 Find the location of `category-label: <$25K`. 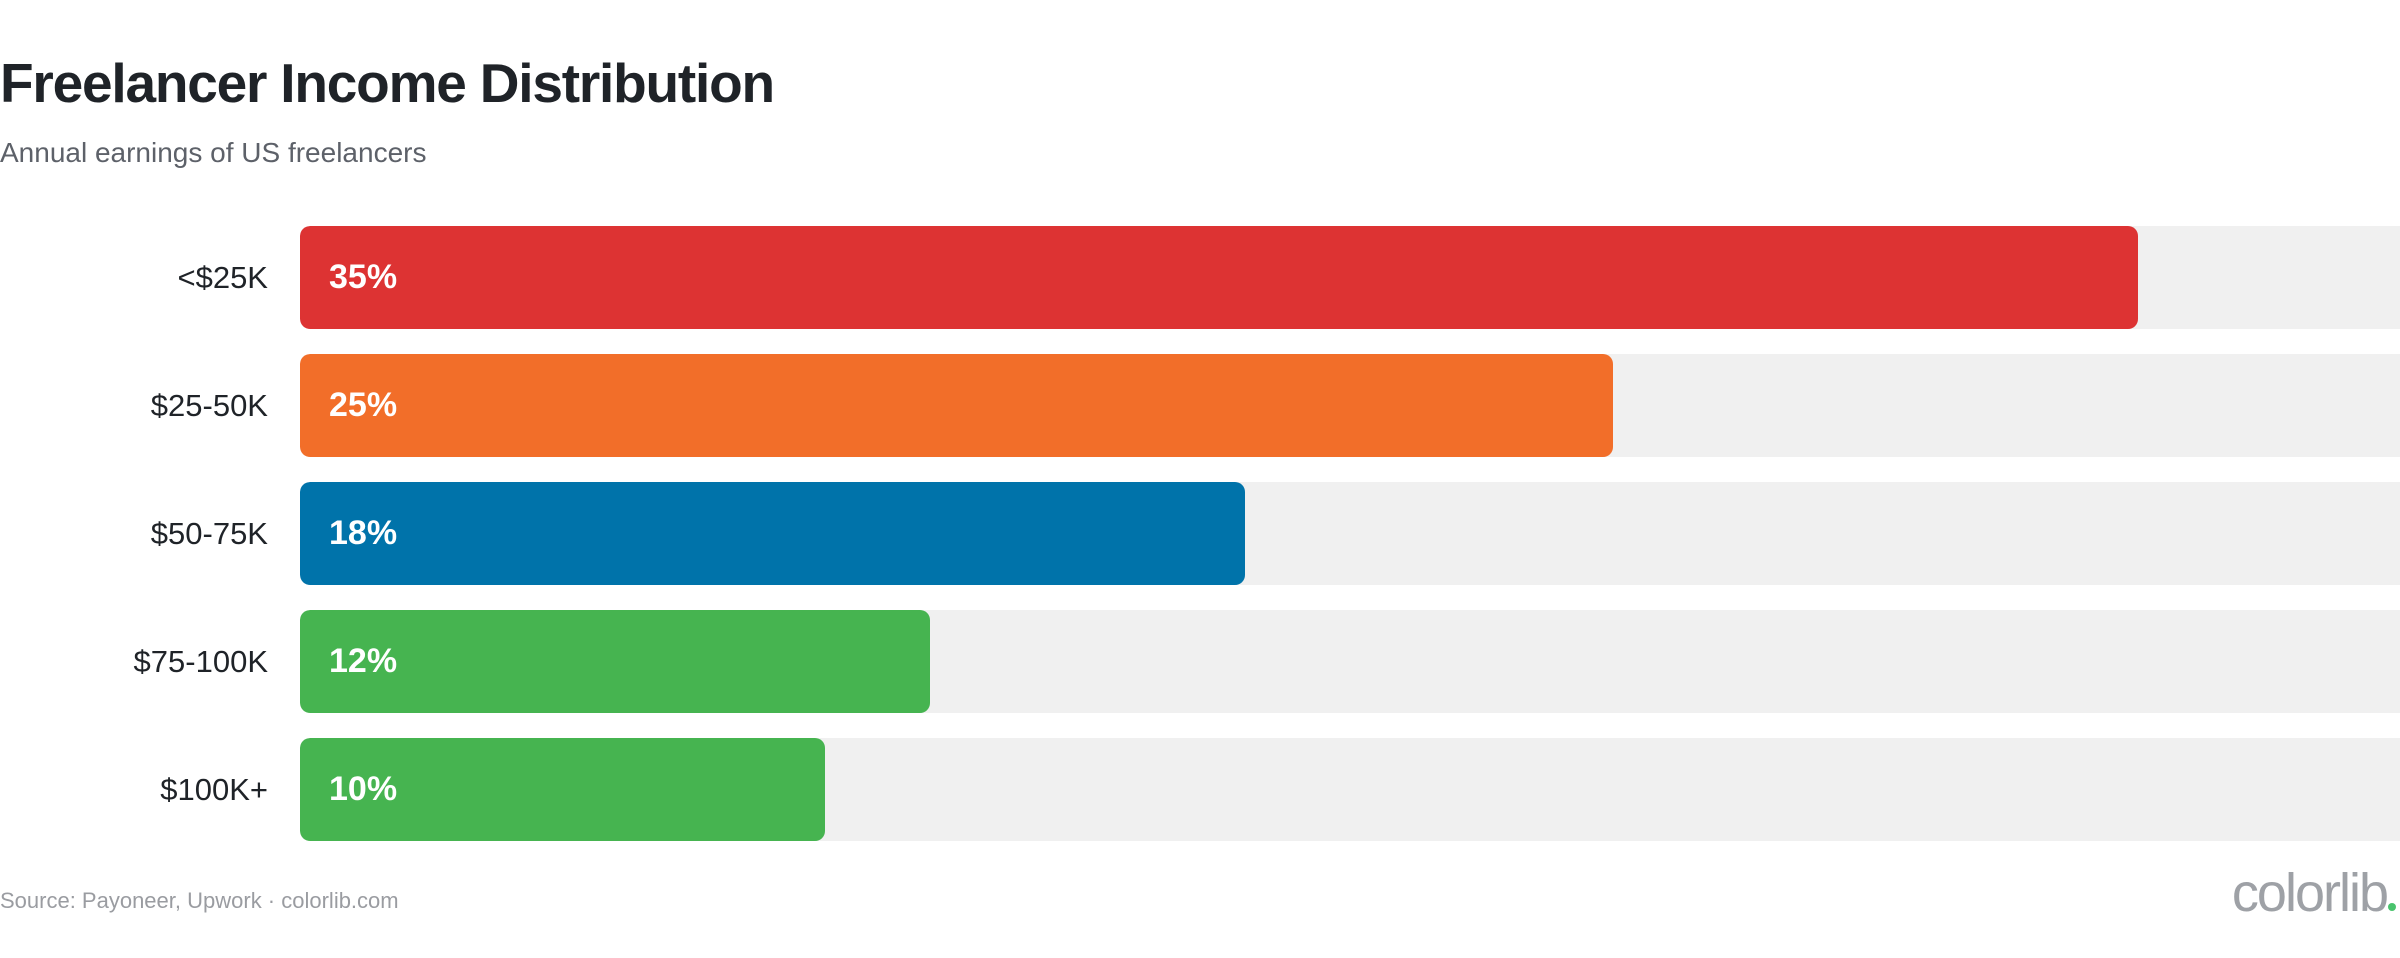

category-label: <$25K is located at coordinates (222, 277).